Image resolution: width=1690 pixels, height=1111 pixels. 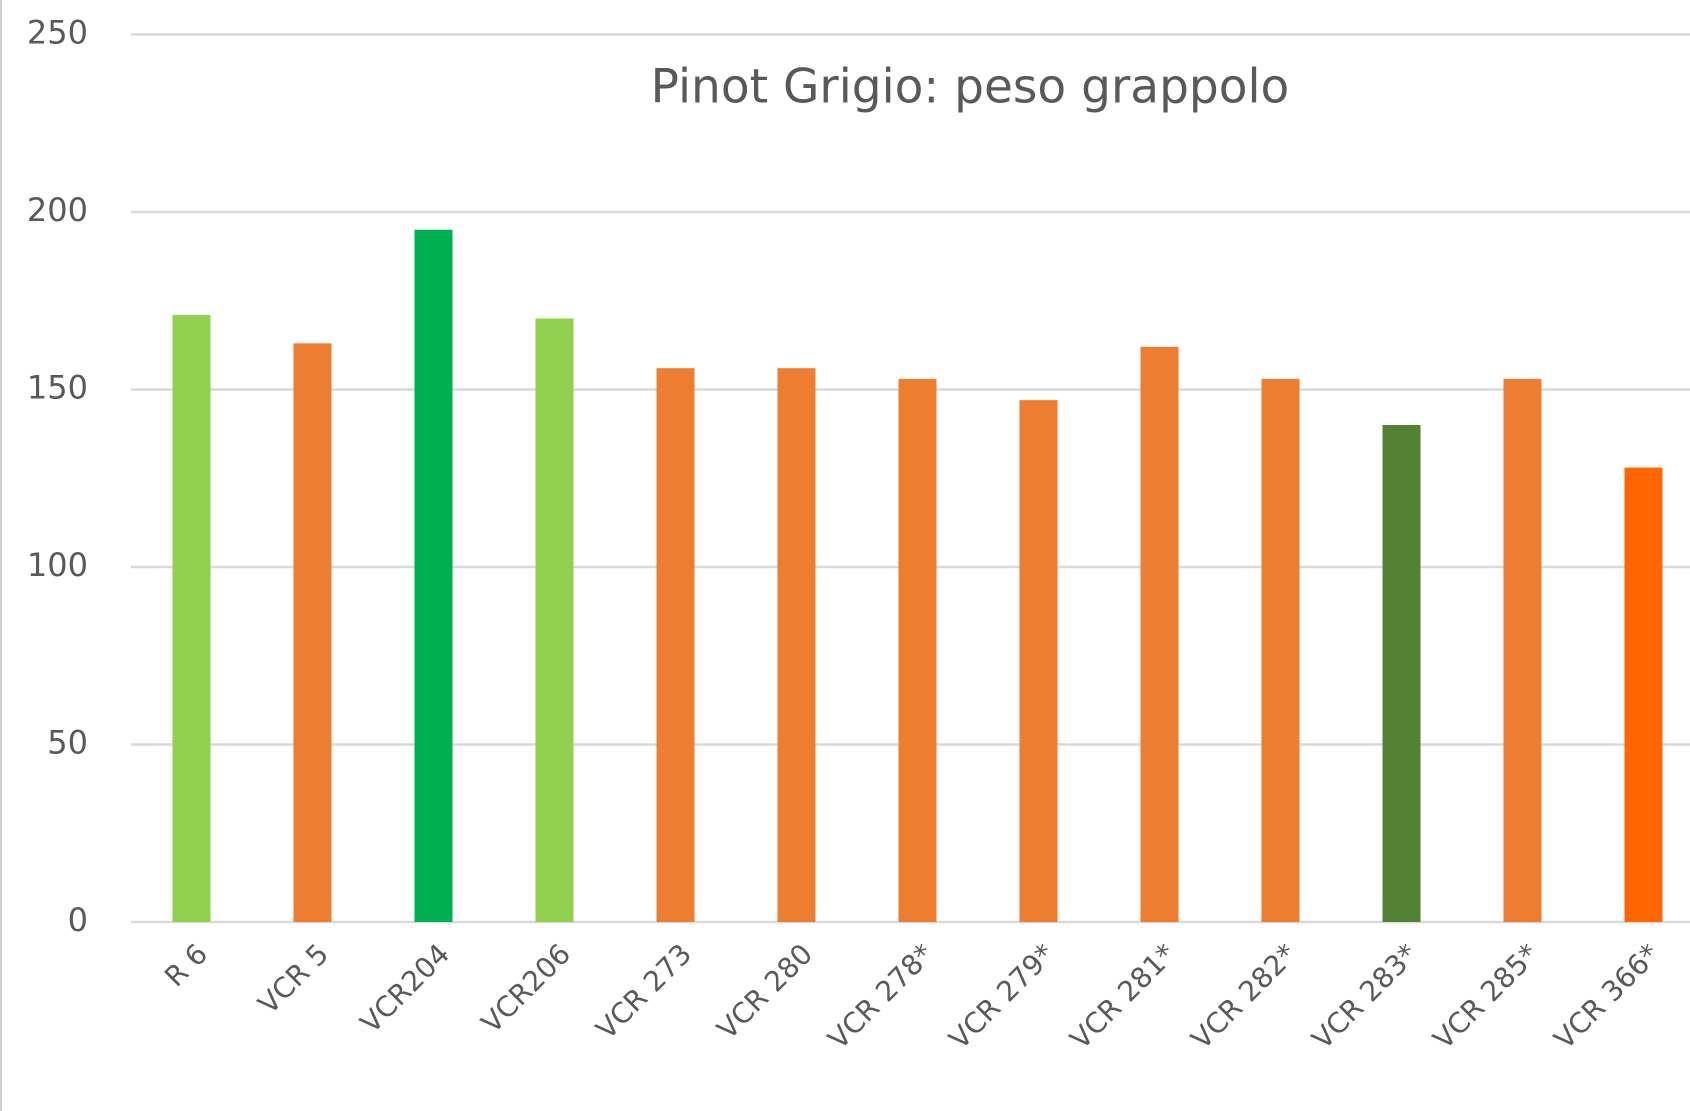 What do you see at coordinates (644, 991) in the screenshot?
I see `x-tick-label: VCR 273` at bounding box center [644, 991].